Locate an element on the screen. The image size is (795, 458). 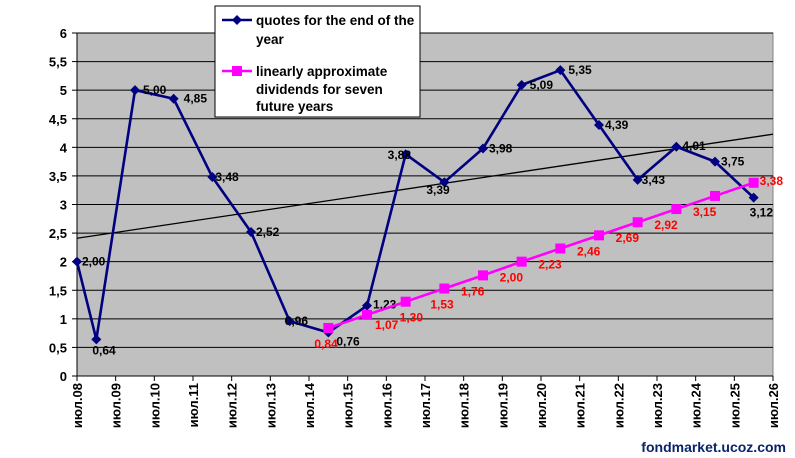
data-label: 2,92 is located at coordinates (666, 225).